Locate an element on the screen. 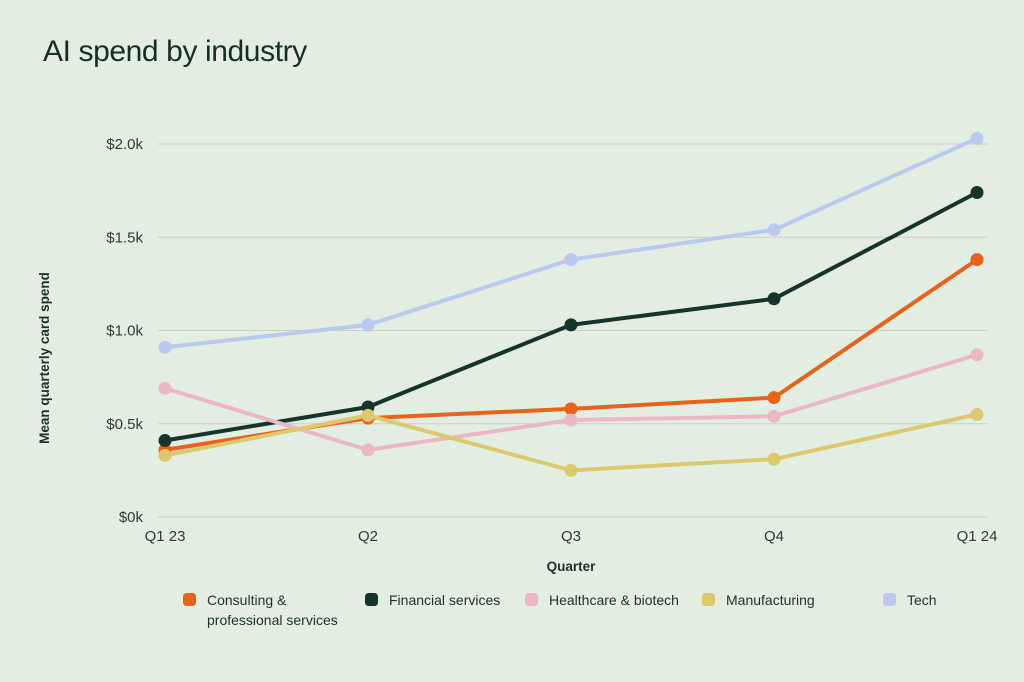 The image size is (1024, 682). legend-item: Tech is located at coordinates (910, 600).